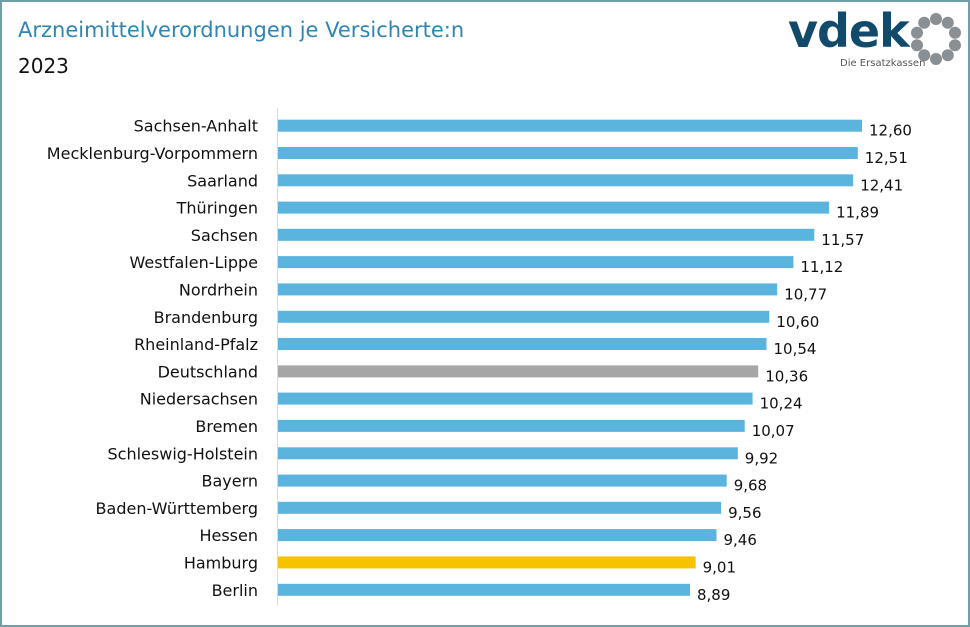 Image resolution: width=970 pixels, height=627 pixels. I want to click on value-label: 11,89, so click(857, 213).